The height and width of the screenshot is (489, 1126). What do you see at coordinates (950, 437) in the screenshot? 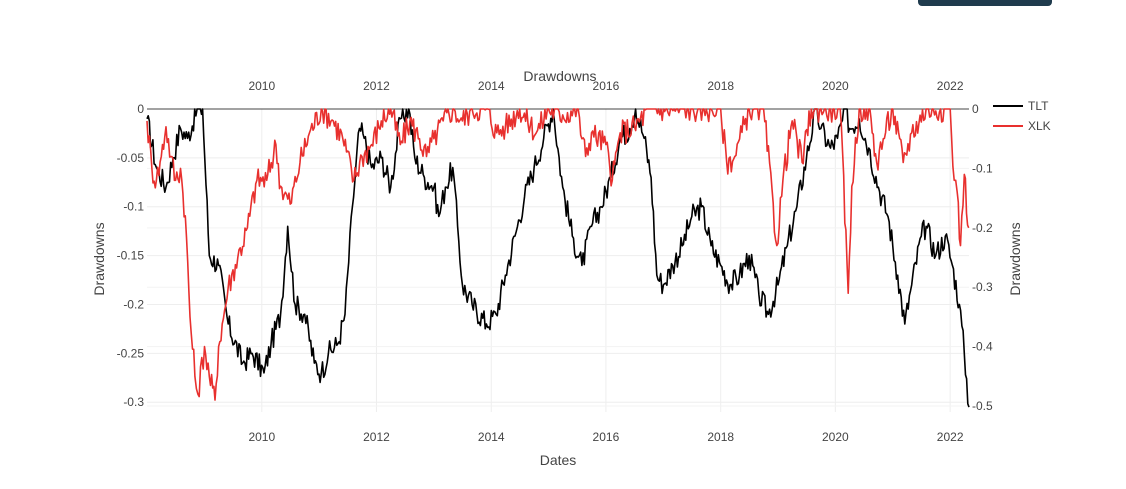
I see `x-tick-label-bottom: 2022` at bounding box center [950, 437].